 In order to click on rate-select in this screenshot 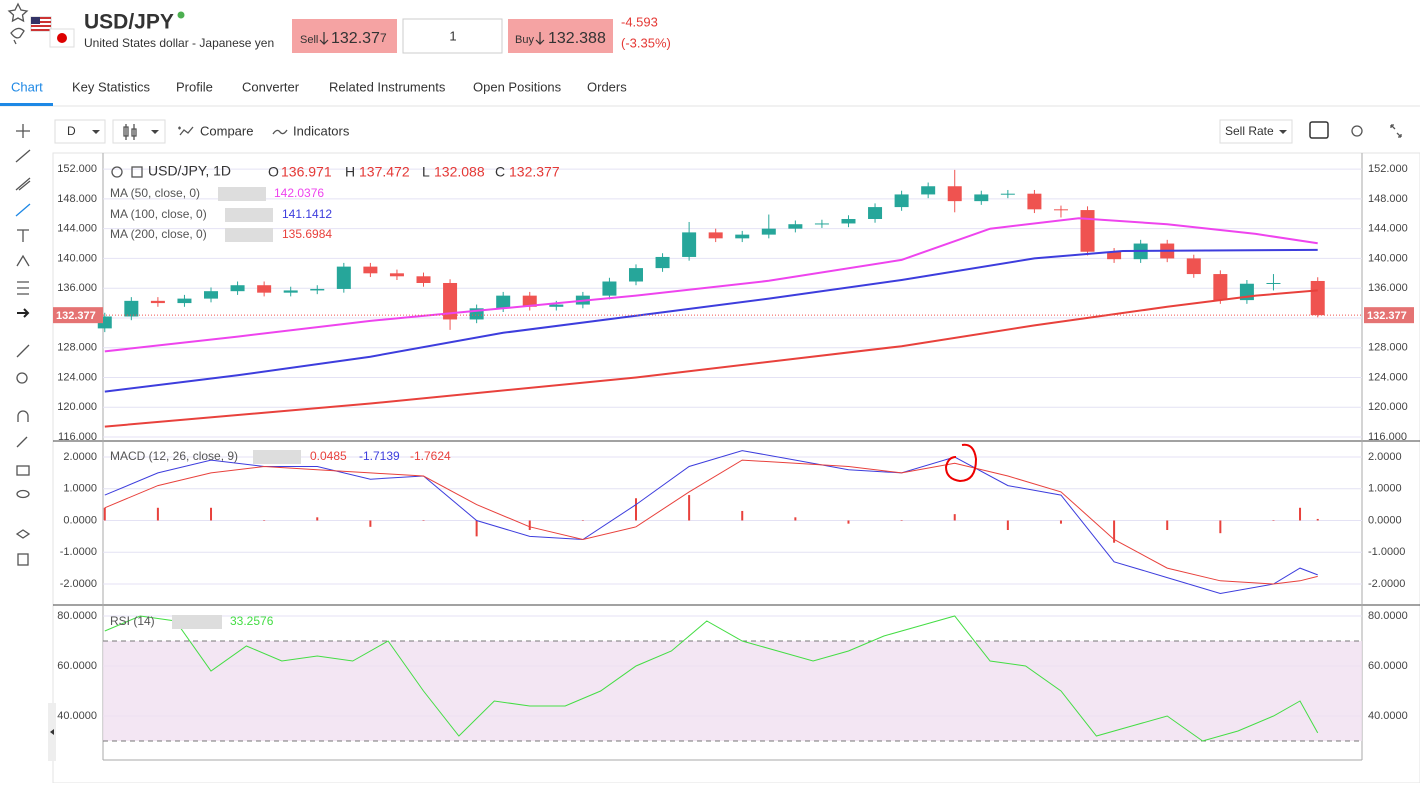, I will do `click(1256, 131)`.